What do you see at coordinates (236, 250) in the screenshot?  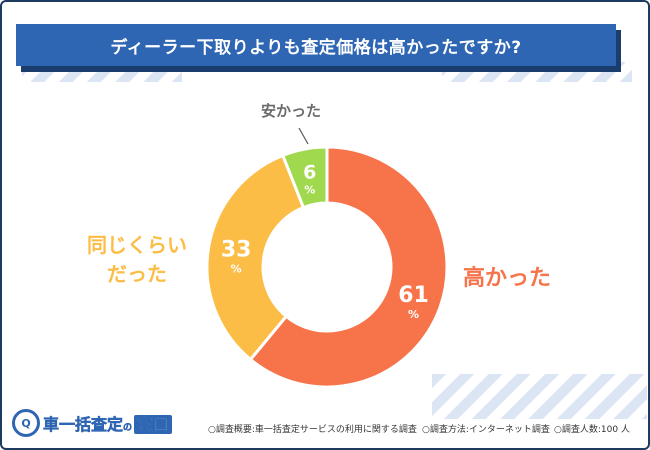 I see `value-label-same: 33` at bounding box center [236, 250].